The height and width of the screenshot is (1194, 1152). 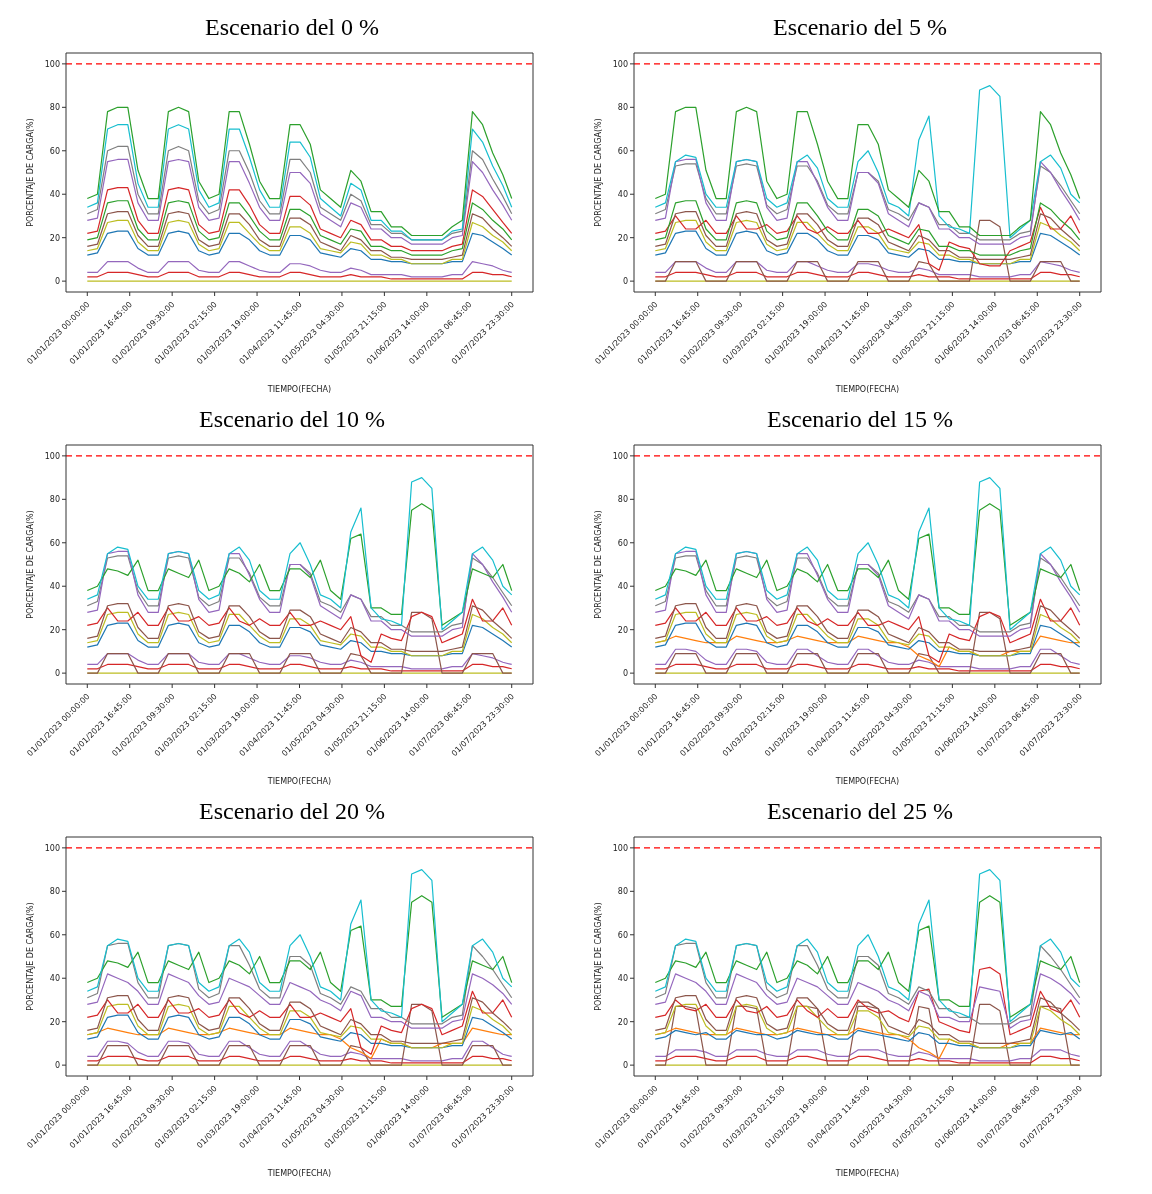 What do you see at coordinates (860, 811) in the screenshot?
I see `chart-title: Escenario del 25 %` at bounding box center [860, 811].